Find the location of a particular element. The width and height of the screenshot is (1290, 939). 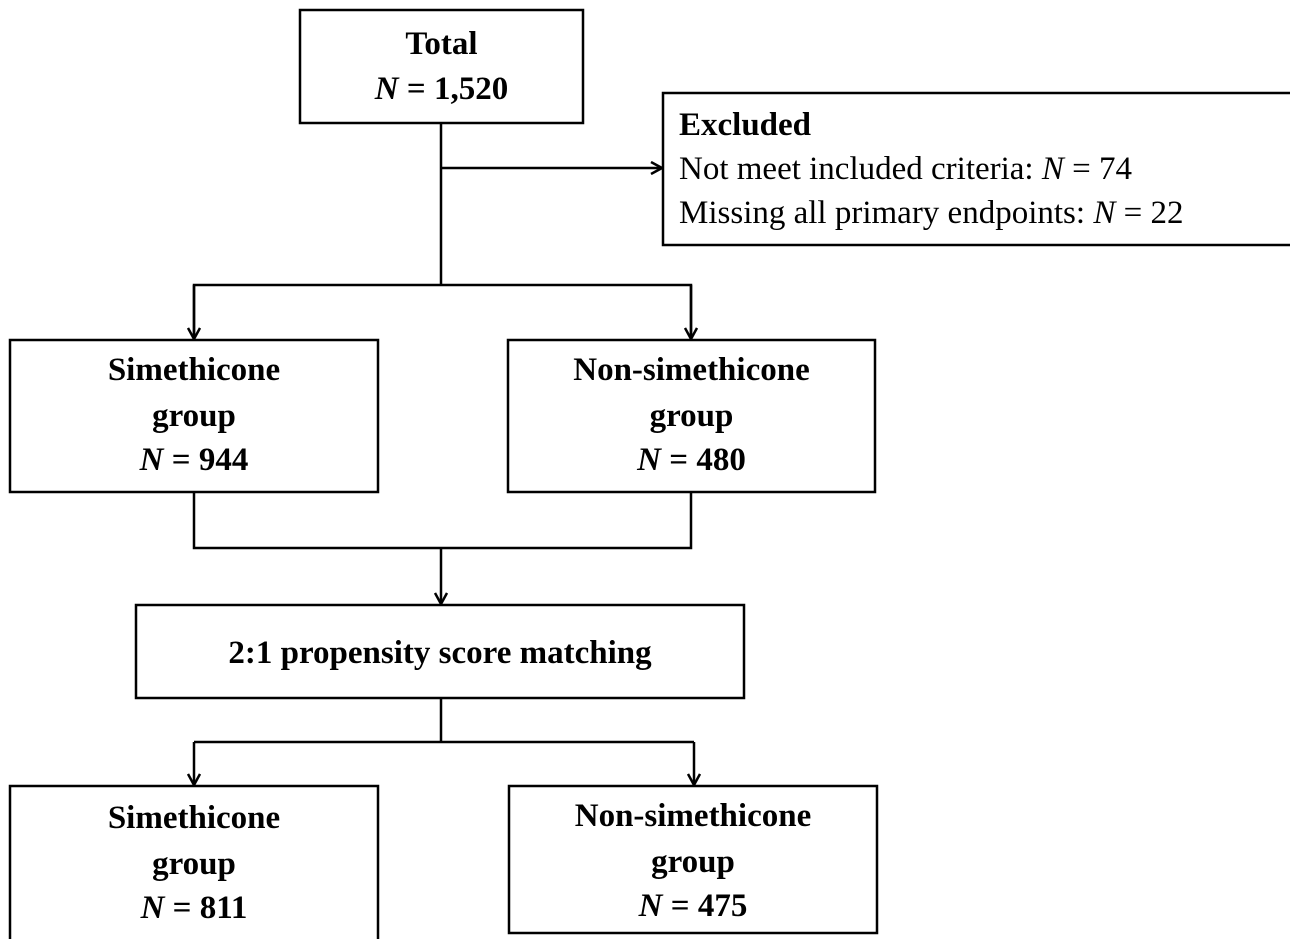

node-line: Total is located at coordinates (441, 44).